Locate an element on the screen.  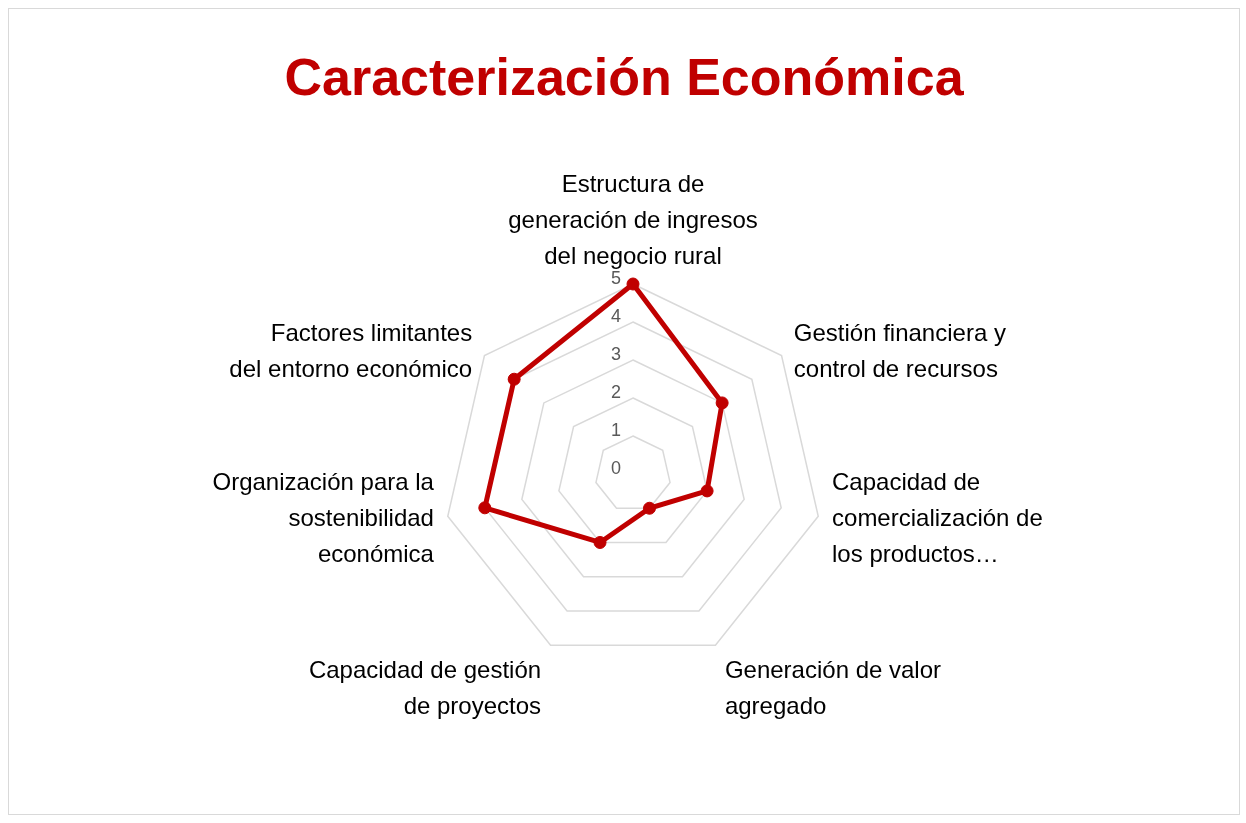
spoke-label: Capacidad de gestión de proyectos is located at coordinates (425, 688).